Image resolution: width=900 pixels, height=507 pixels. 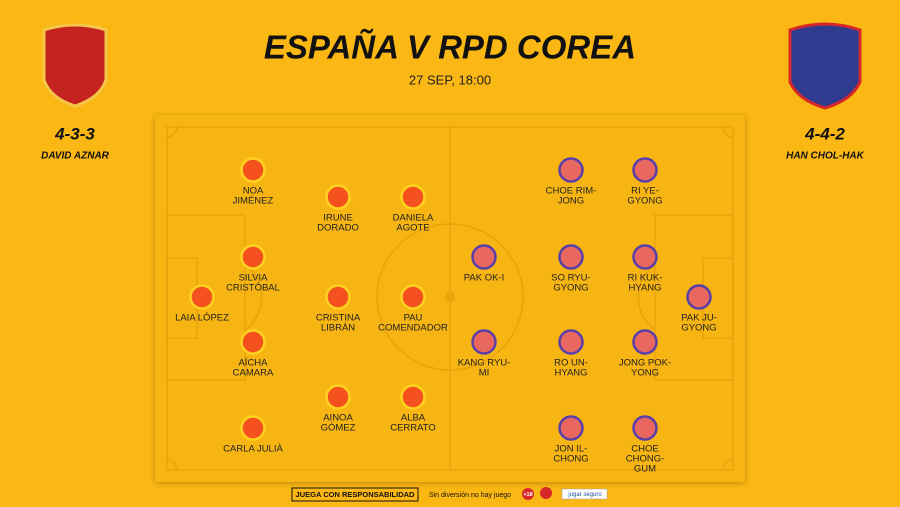 I want to click on player-name: PAU, so click(x=413, y=318).